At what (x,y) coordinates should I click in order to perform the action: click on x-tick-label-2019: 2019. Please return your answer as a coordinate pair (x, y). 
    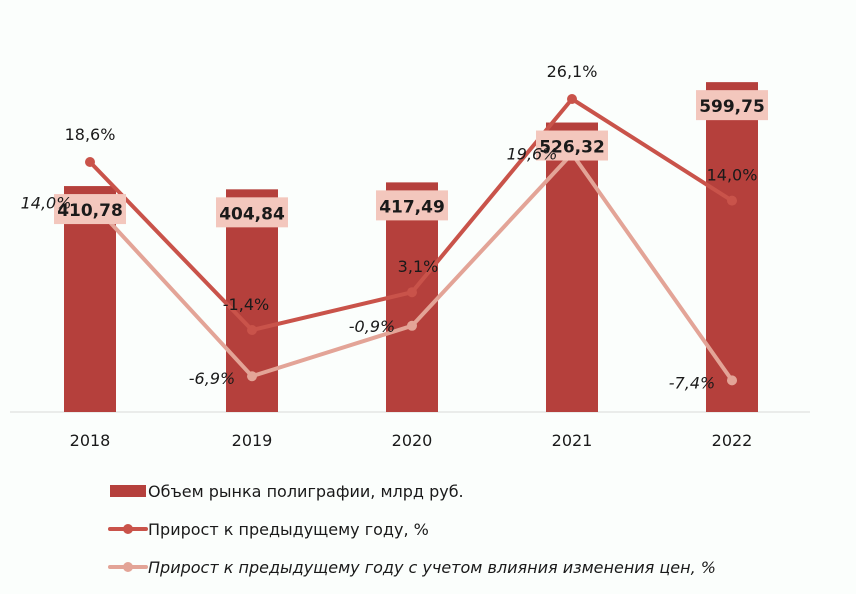
    Looking at the image, I should click on (252, 440).